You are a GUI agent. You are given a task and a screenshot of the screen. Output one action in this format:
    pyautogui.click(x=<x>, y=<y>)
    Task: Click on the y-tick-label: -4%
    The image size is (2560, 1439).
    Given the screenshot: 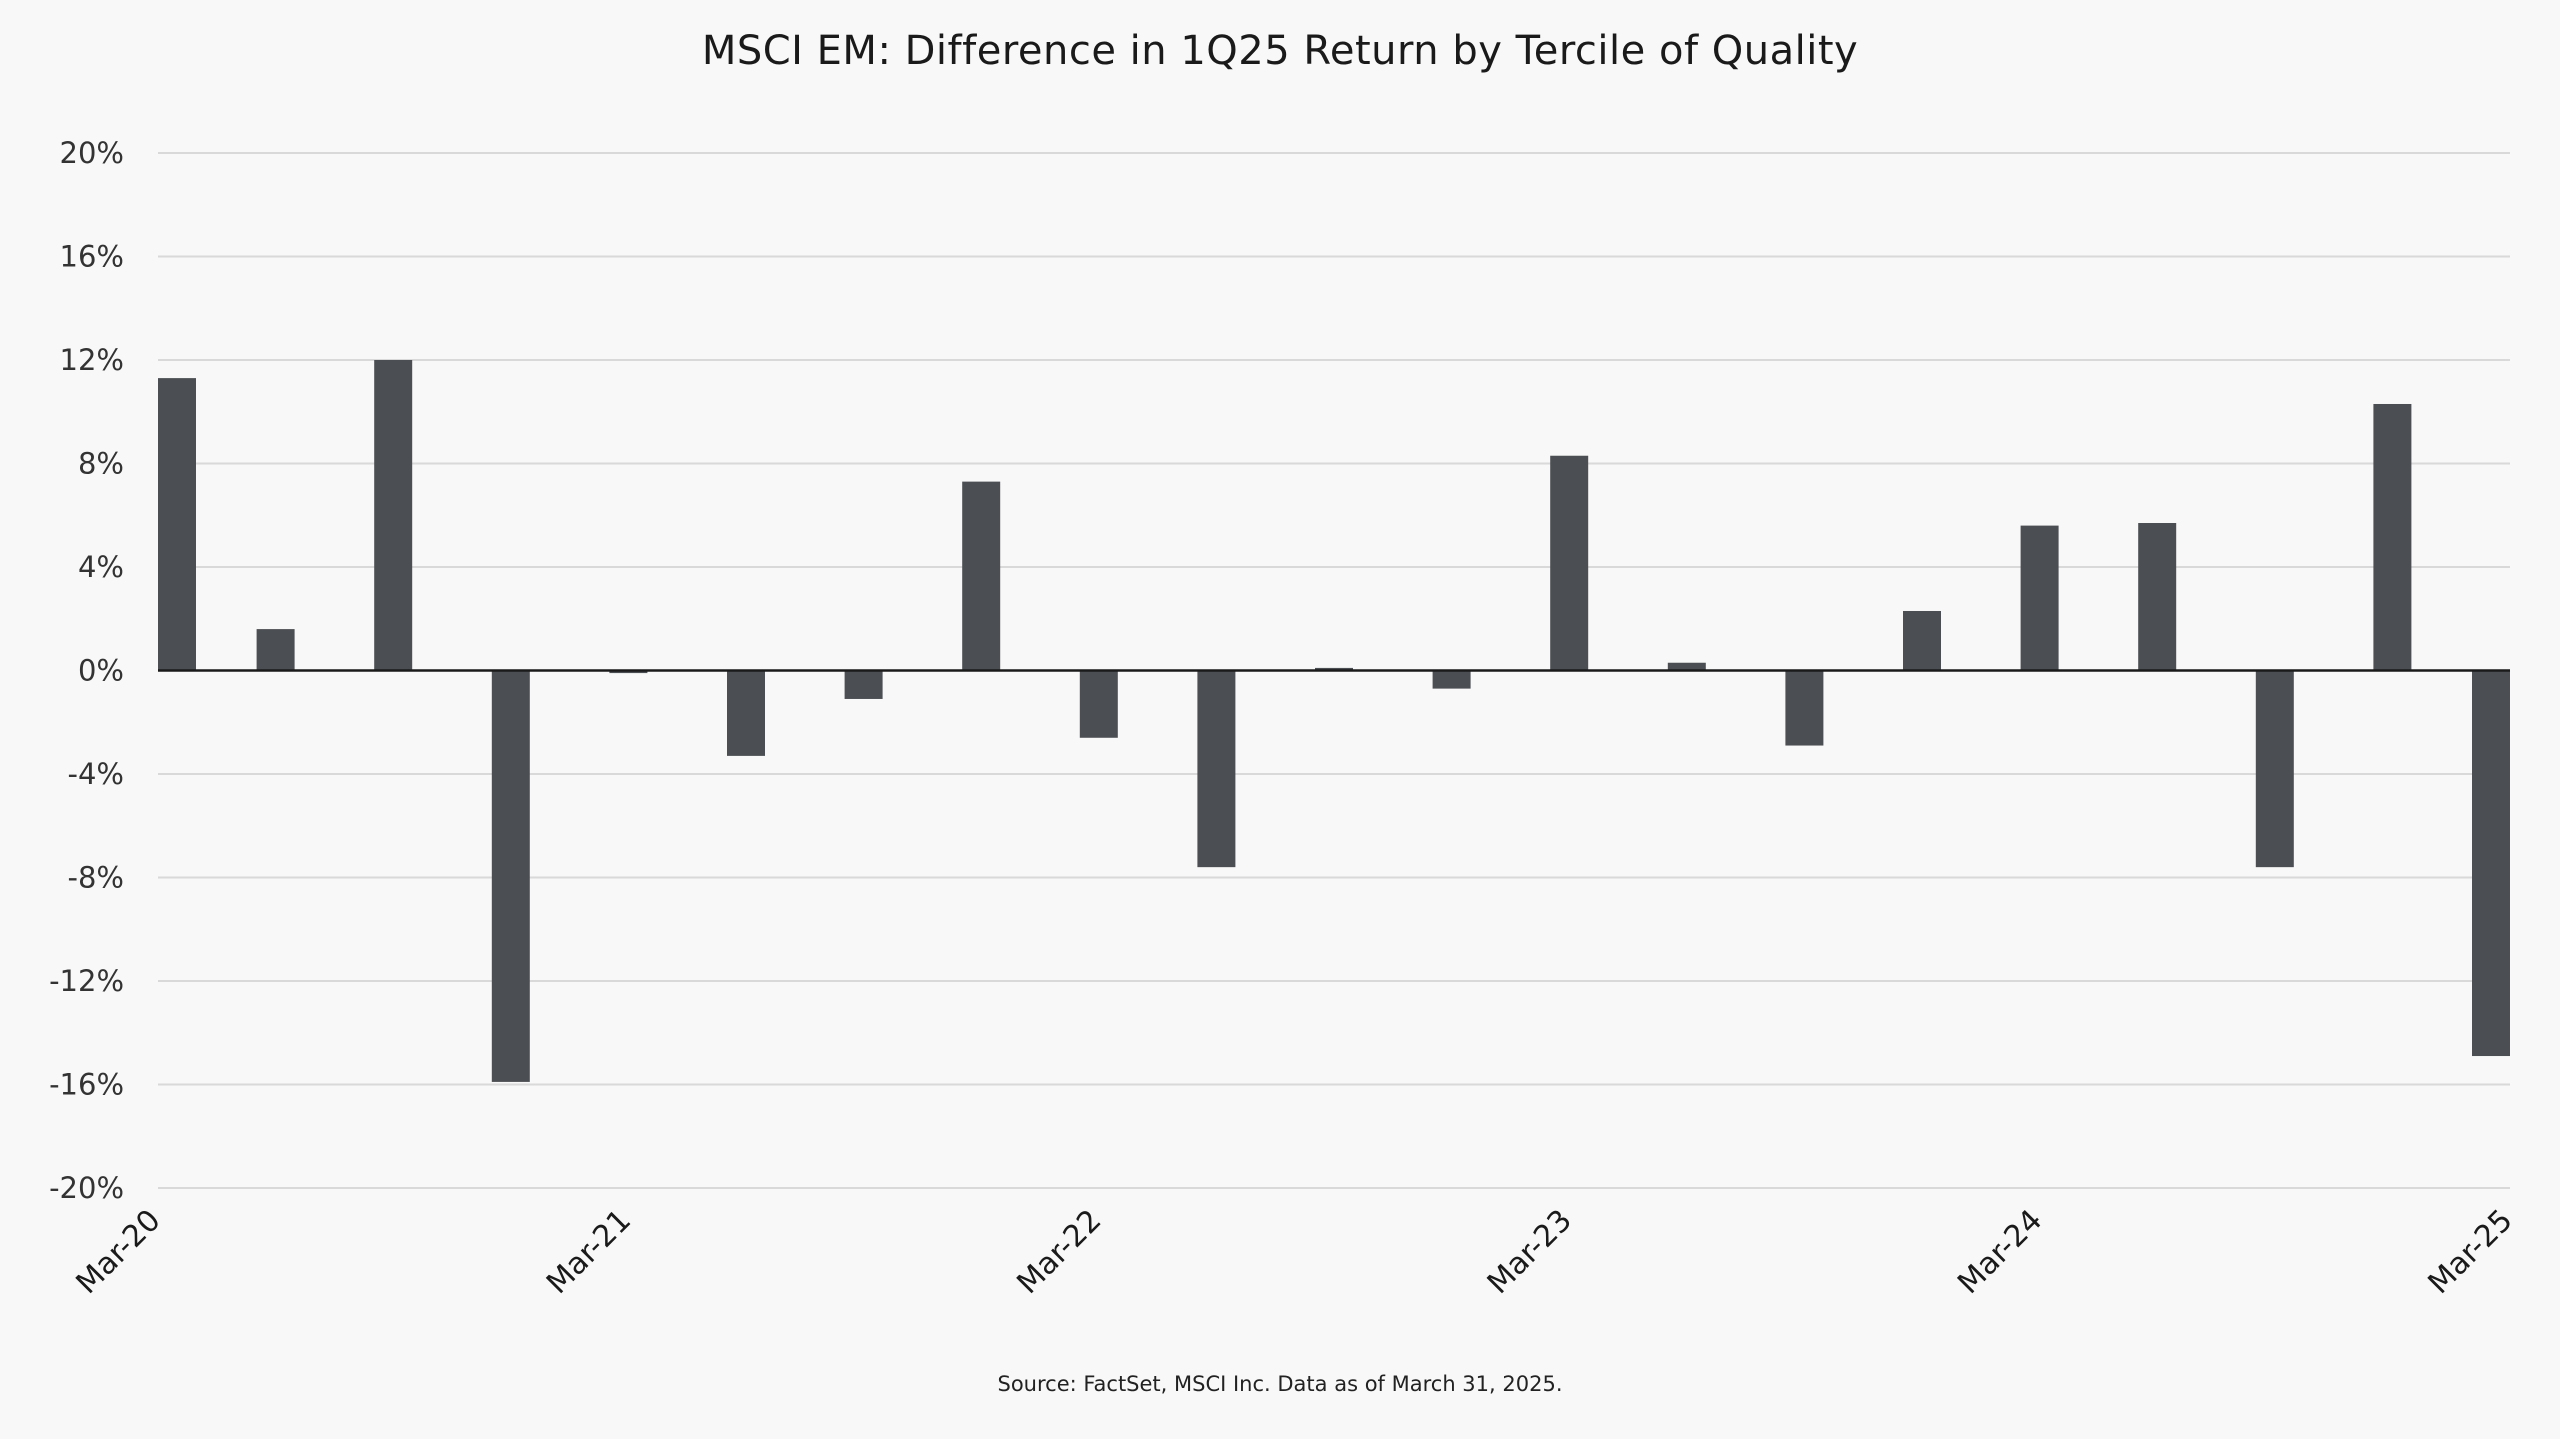 What is the action you would take?
    pyautogui.click(x=96, y=774)
    